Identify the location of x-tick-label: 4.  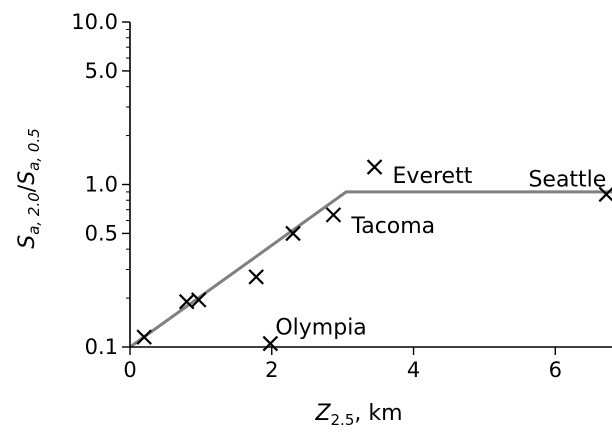
(413, 370).